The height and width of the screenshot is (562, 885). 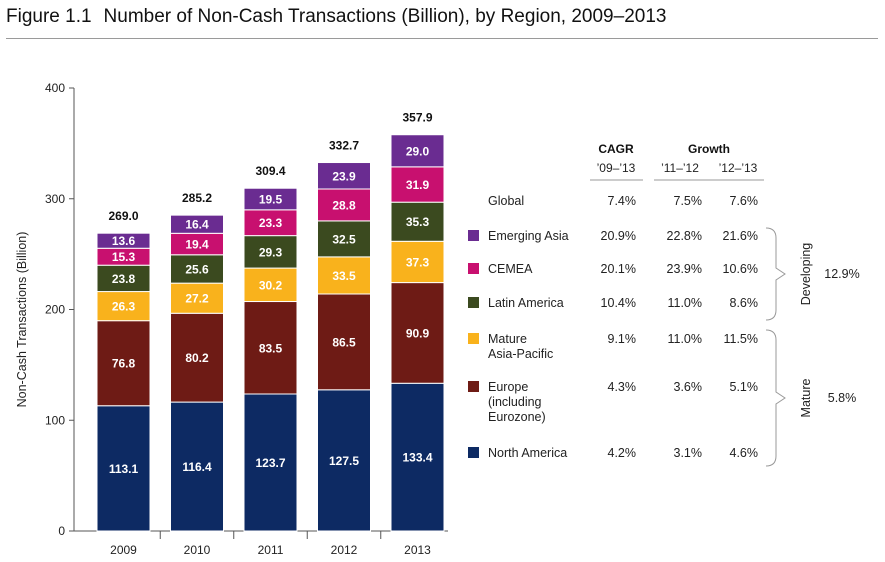 I want to click on segment-value-label: 23.3, so click(x=271, y=223).